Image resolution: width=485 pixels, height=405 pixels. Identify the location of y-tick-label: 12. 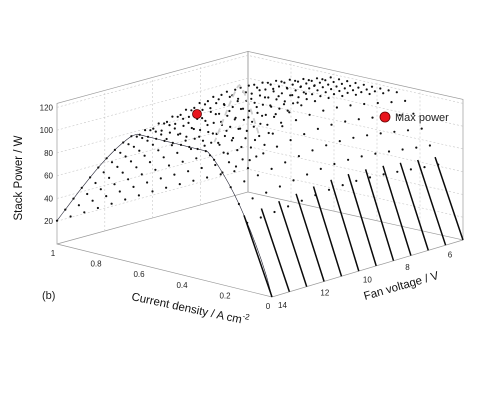
(324, 292).